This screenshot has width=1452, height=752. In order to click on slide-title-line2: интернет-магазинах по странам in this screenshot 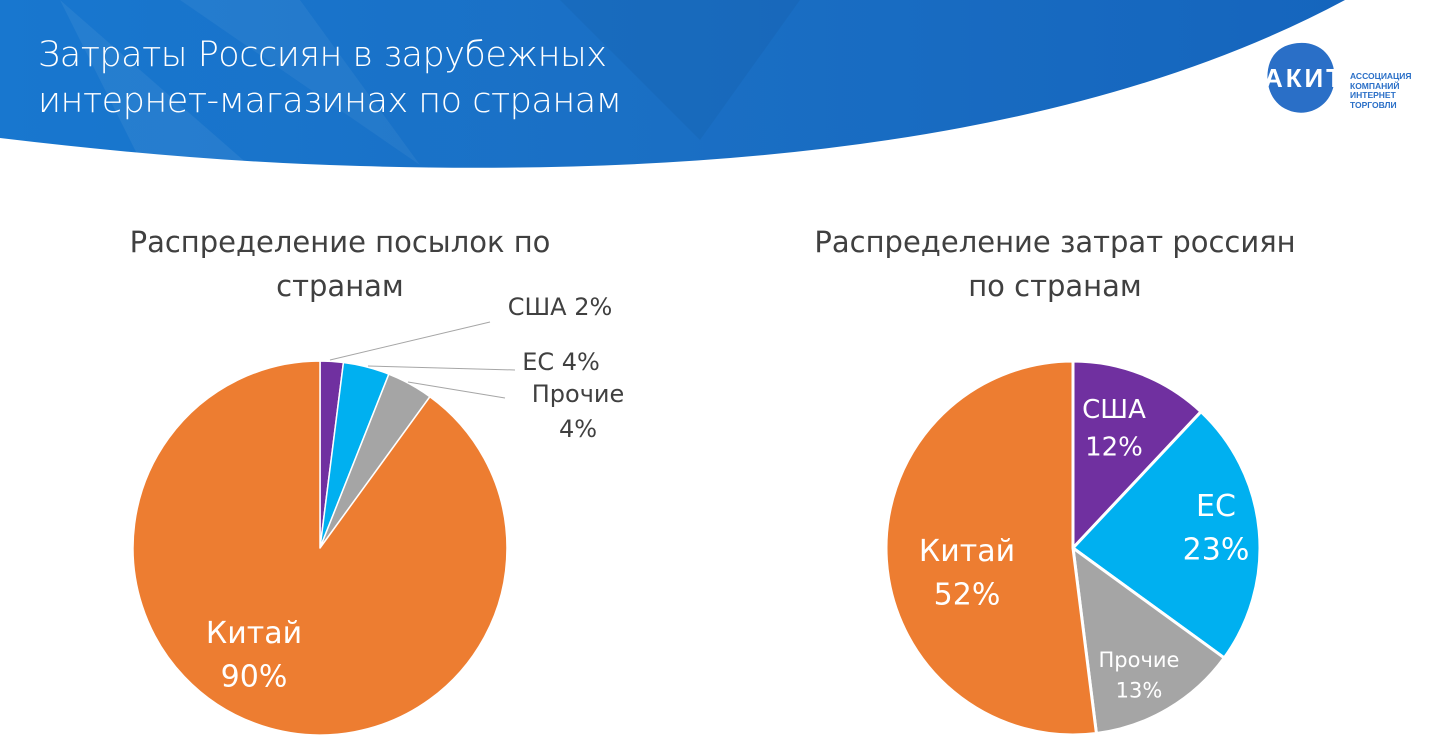, I will do `click(330, 101)`.